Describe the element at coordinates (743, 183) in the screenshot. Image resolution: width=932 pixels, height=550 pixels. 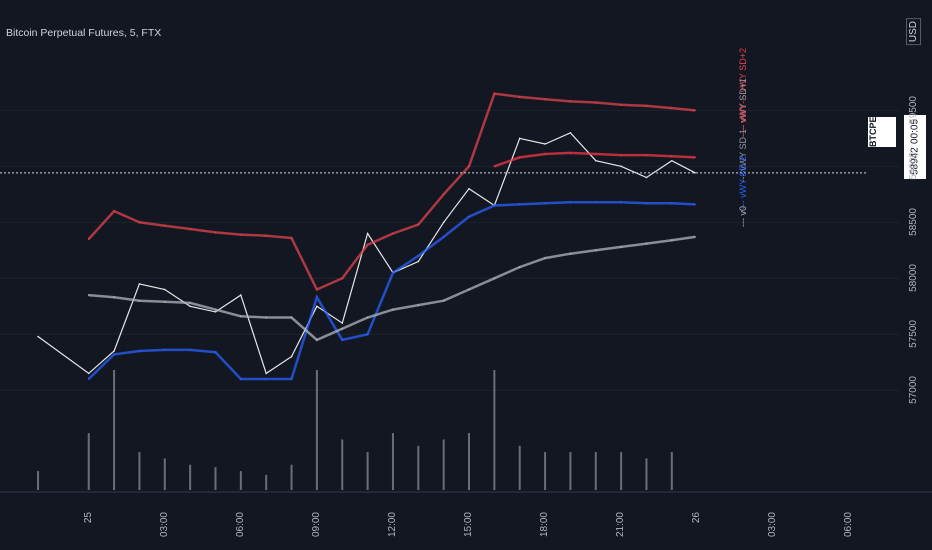
I see `legend-item: --- vWY SD-2` at that location.